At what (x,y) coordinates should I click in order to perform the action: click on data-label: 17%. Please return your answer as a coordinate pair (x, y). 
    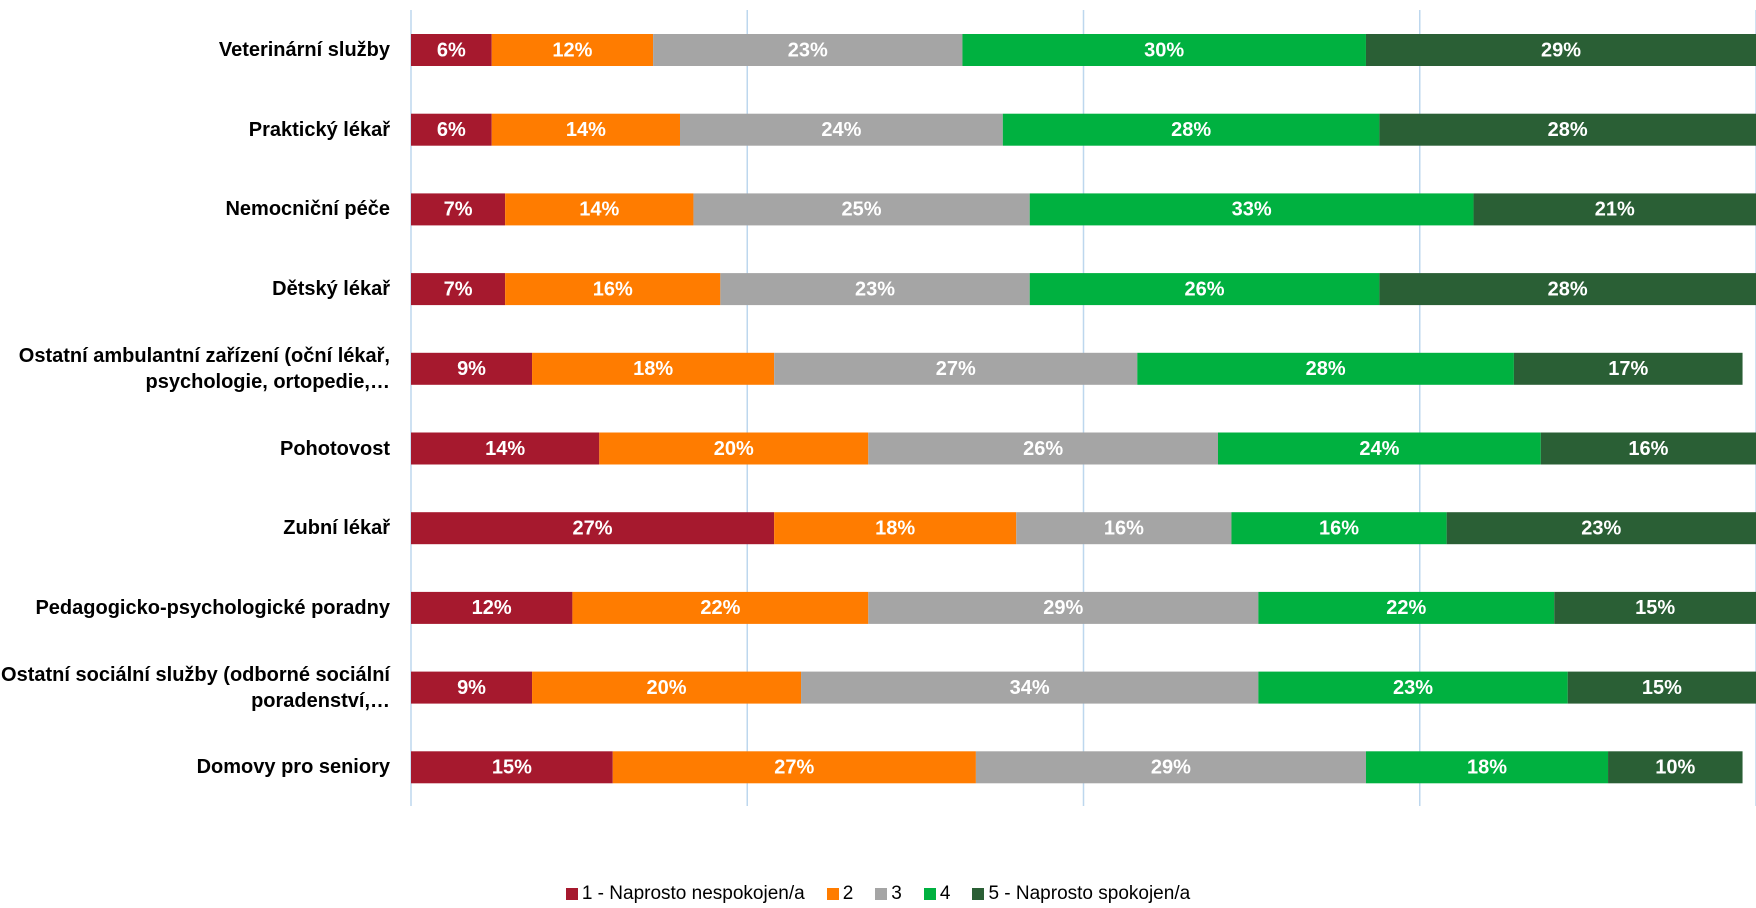
    Looking at the image, I should click on (1628, 369).